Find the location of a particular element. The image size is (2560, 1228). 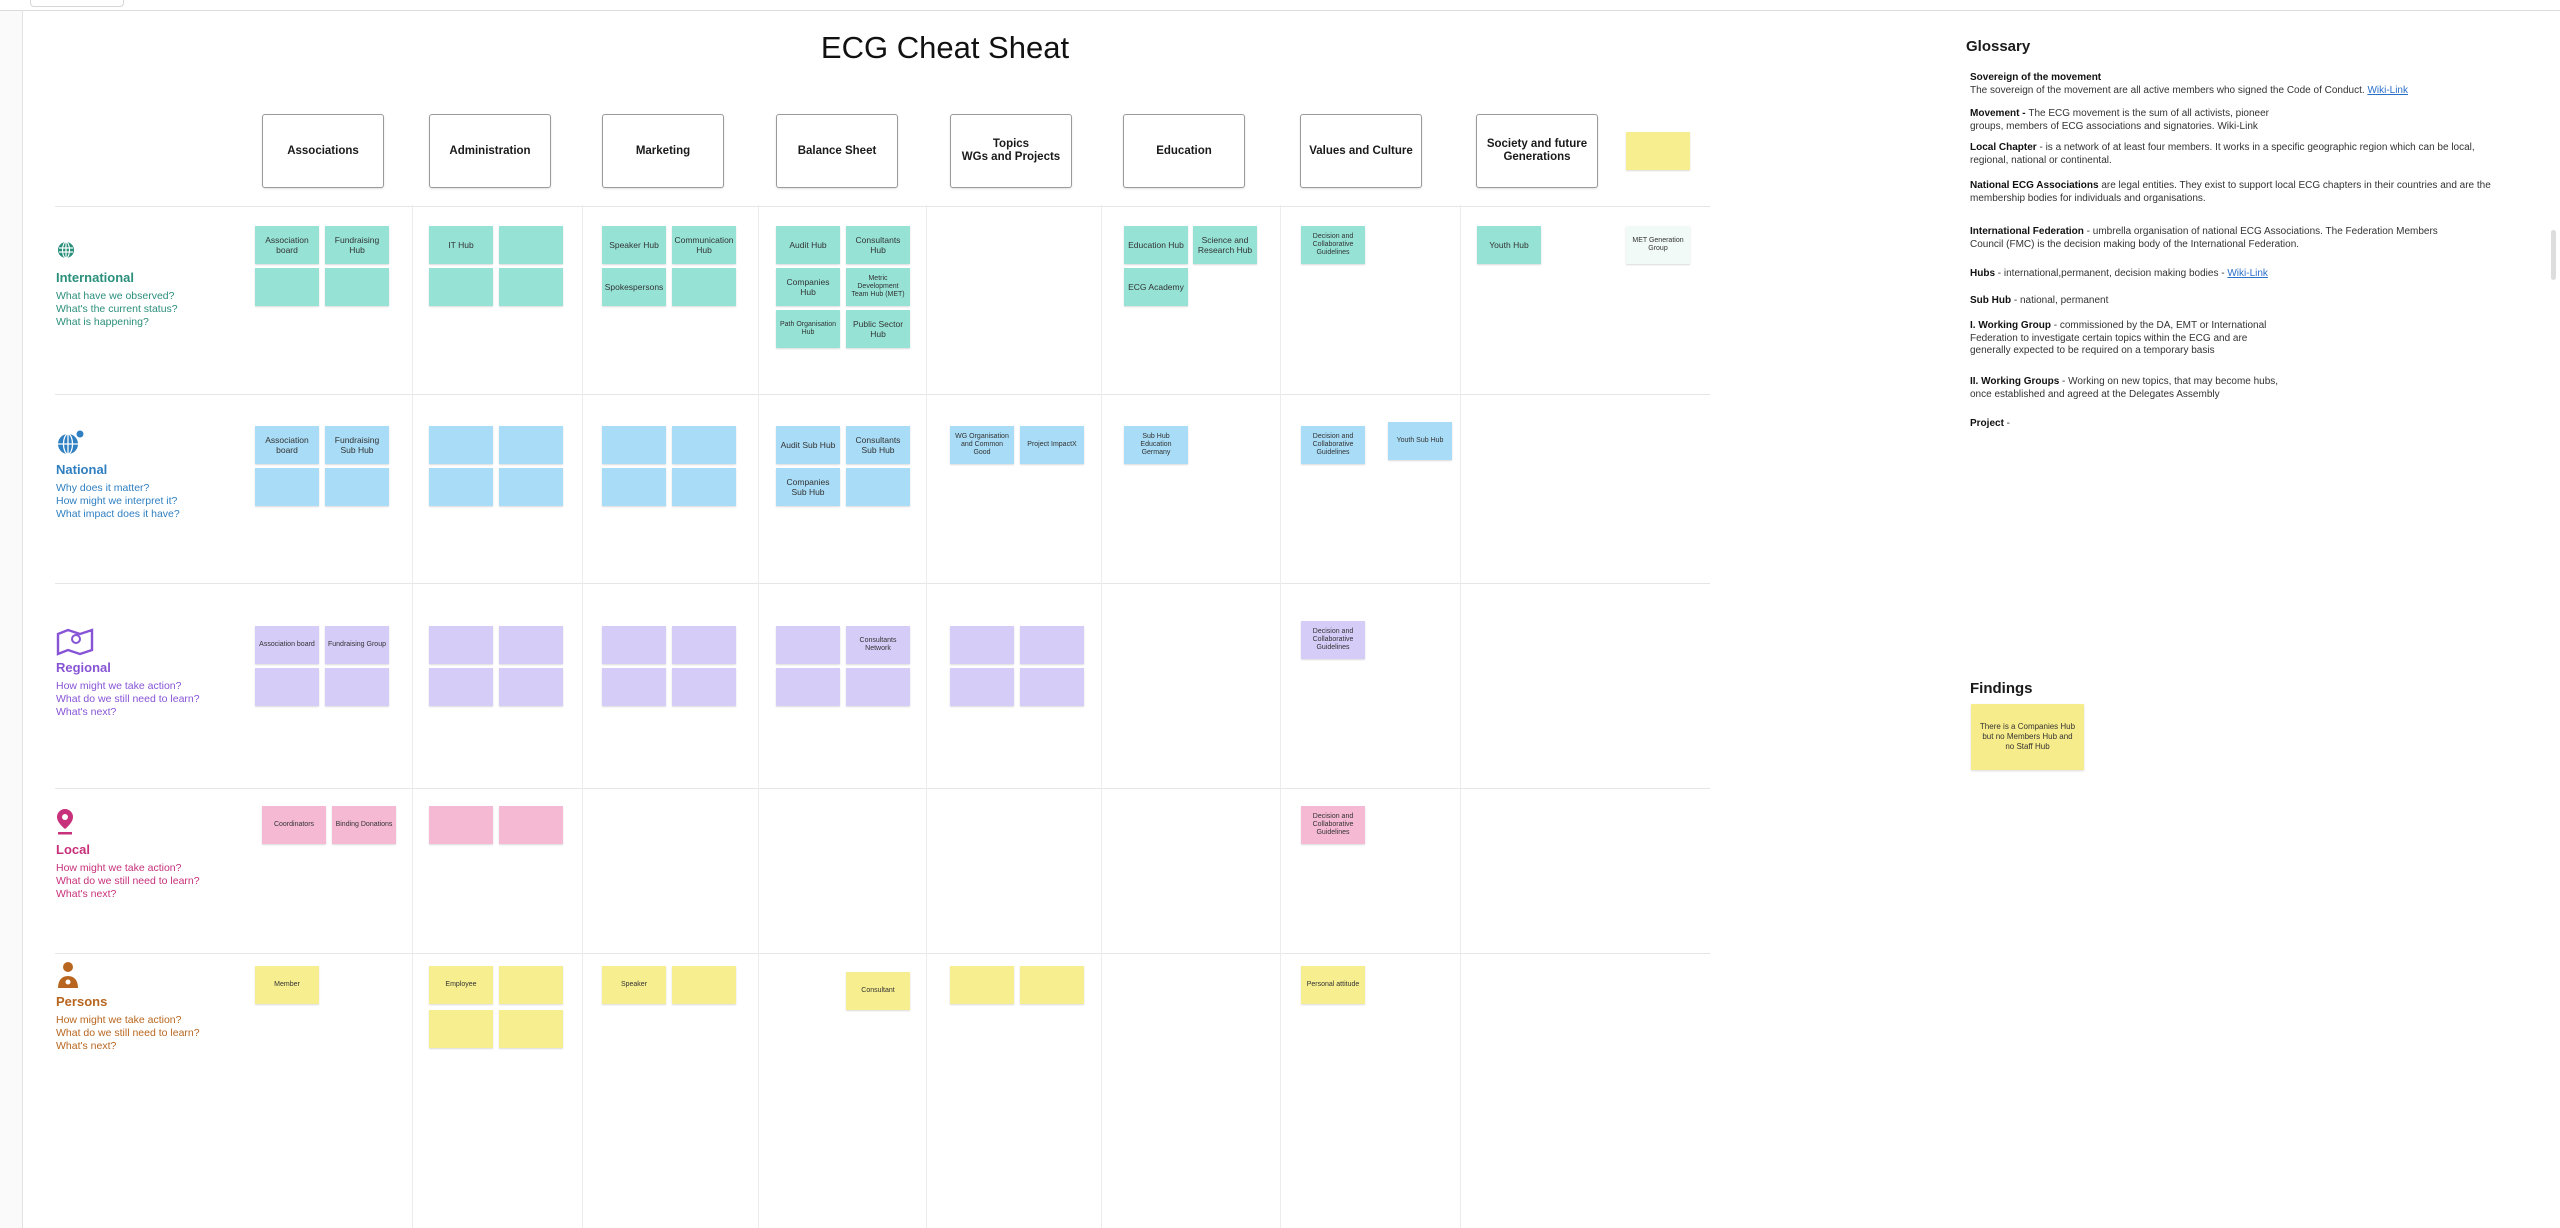

sticky-companies-sub-hub: Companies Sub Hub is located at coordinates (808, 487).